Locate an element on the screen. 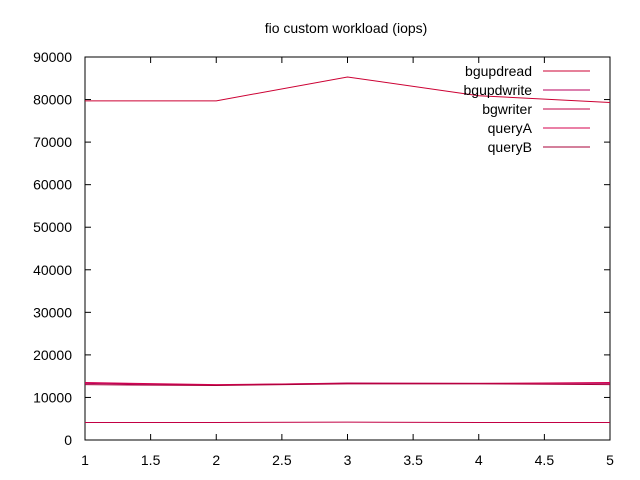 The width and height of the screenshot is (640, 480). y-tick-label: 90000 is located at coordinates (52, 57).